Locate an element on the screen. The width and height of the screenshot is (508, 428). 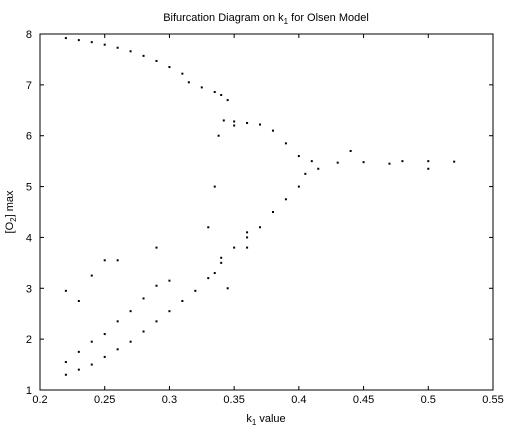
y-tick-label: 1 is located at coordinates (29, 391).